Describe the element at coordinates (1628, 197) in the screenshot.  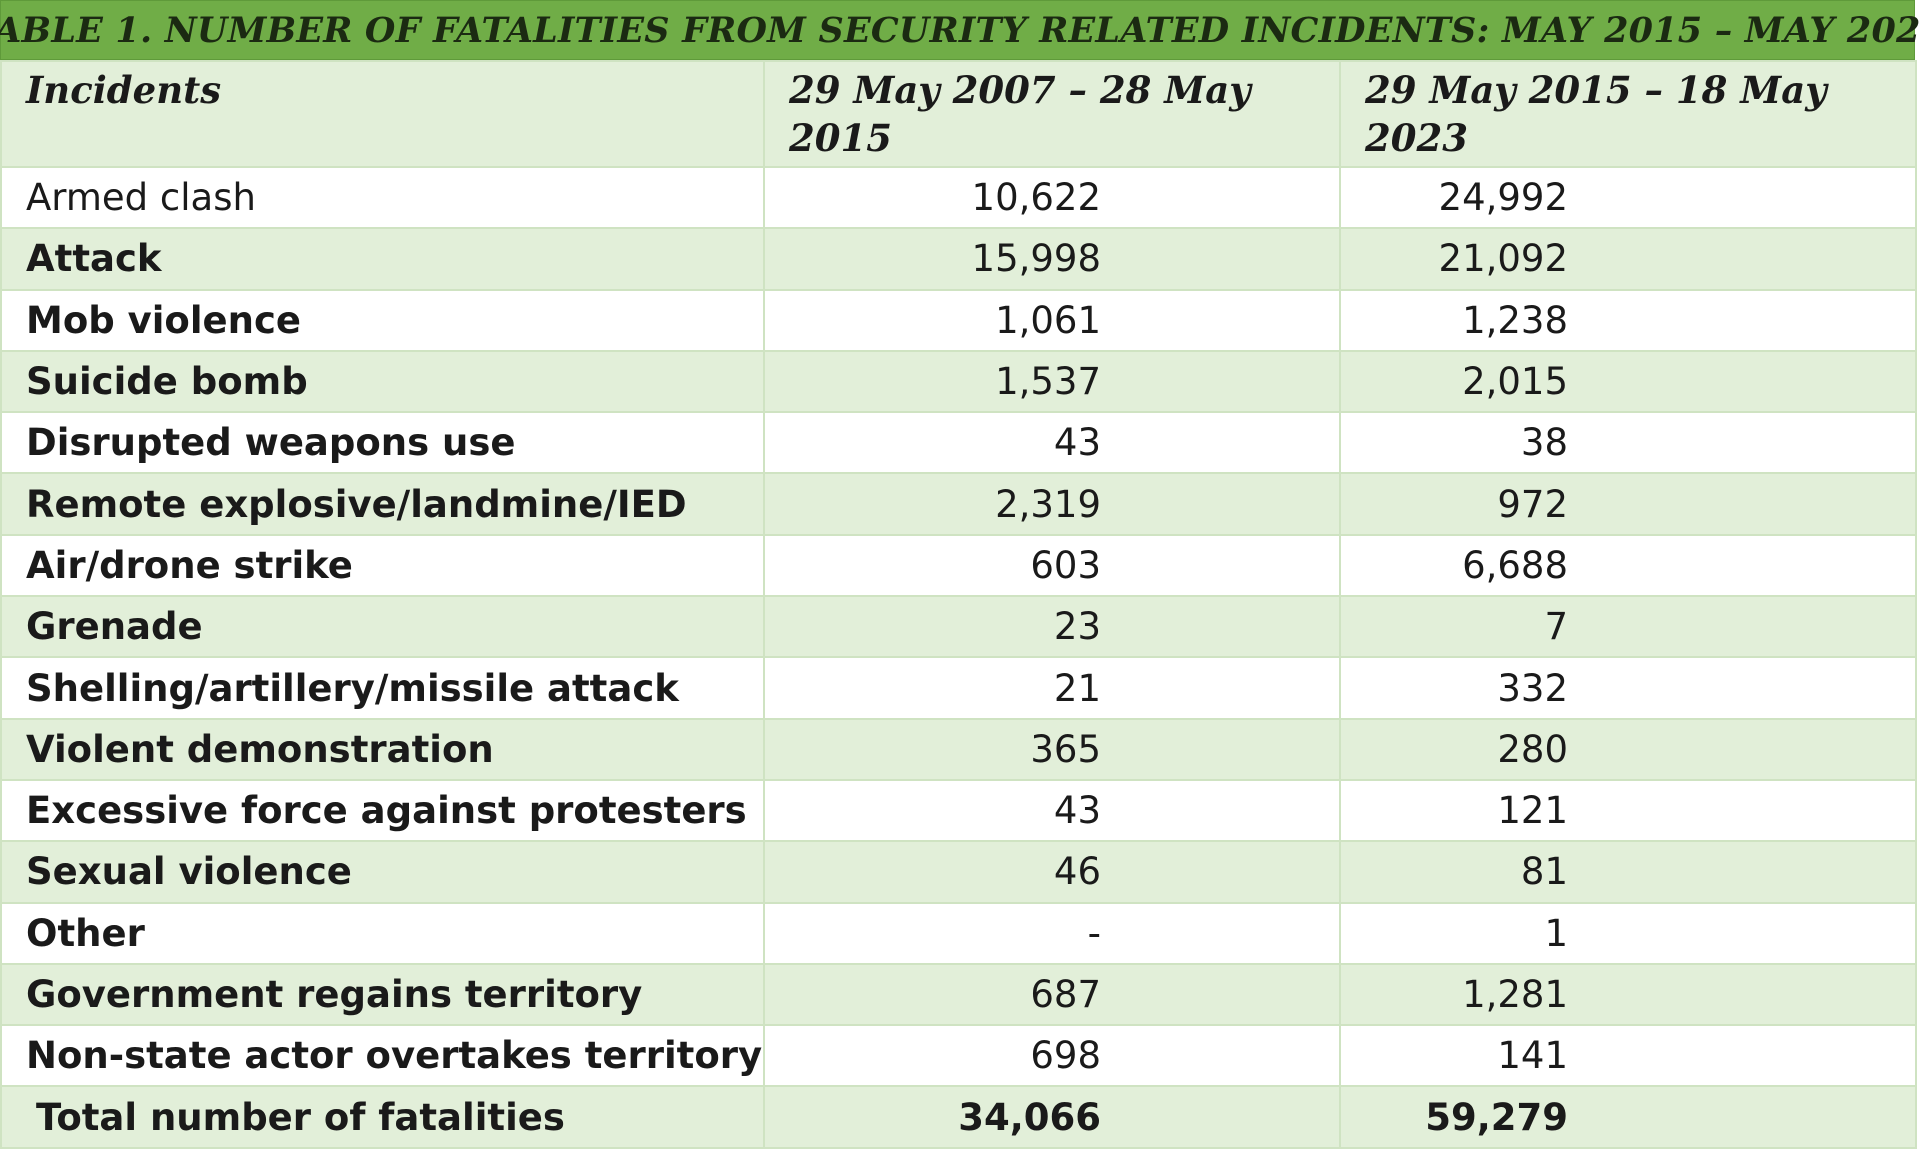
I see `value-2015-2023: 24,992` at that location.